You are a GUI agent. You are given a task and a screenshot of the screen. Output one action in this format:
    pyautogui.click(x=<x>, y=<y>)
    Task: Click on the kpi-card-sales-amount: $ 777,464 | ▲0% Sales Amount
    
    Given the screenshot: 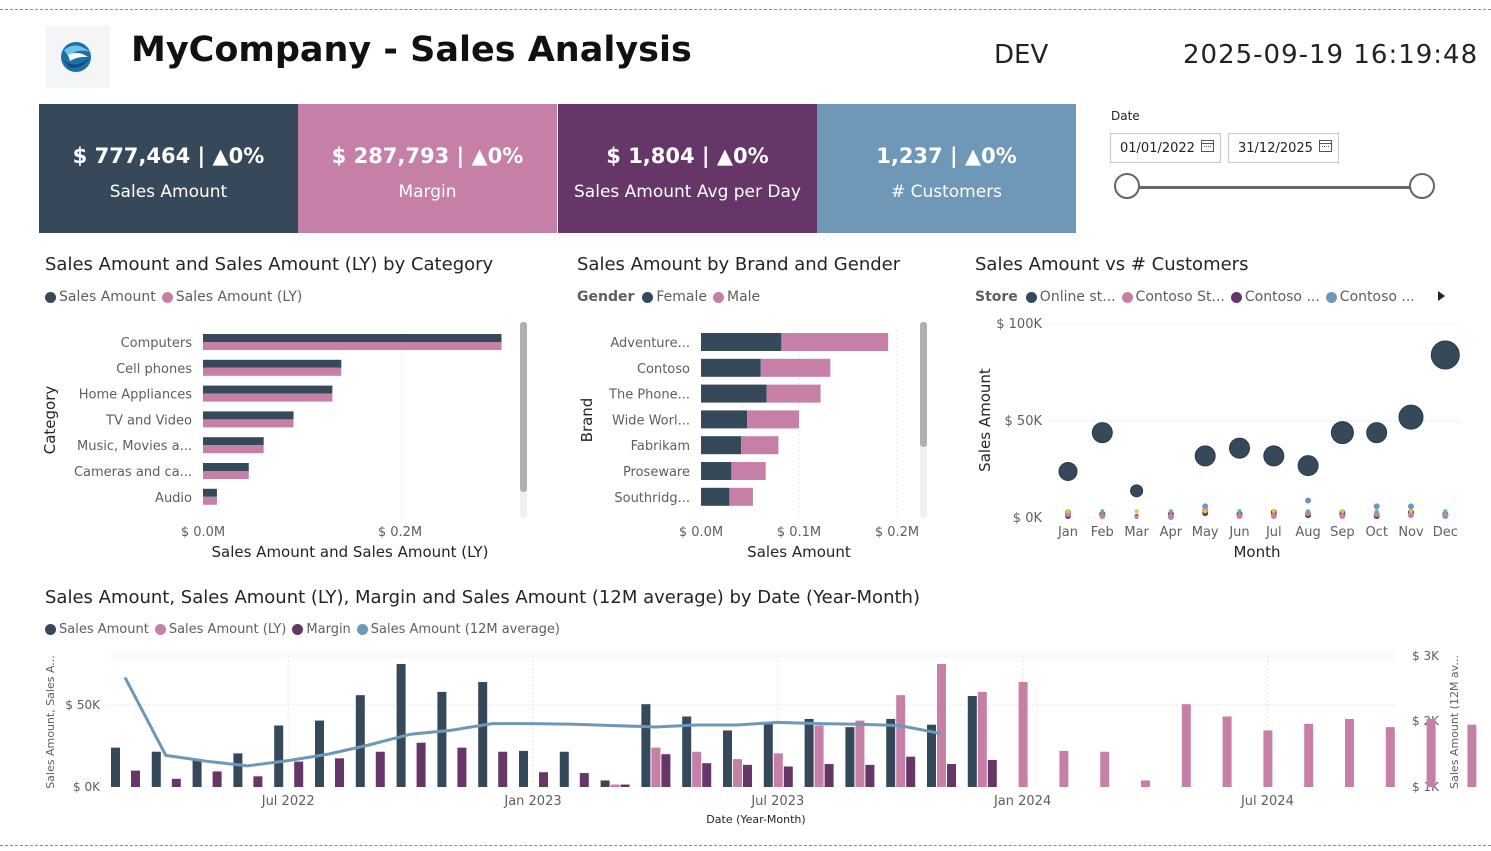 What is the action you would take?
    pyautogui.click(x=168, y=168)
    